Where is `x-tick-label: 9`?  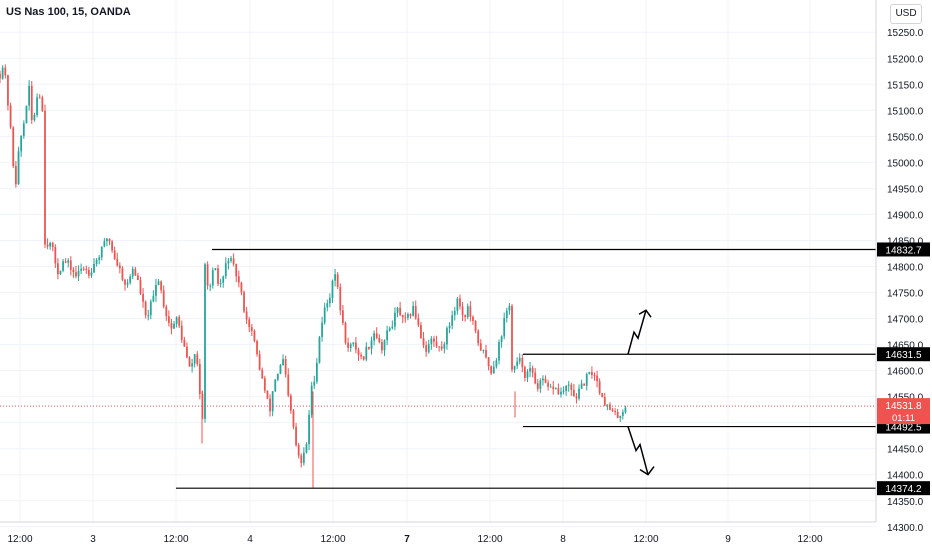
x-tick-label: 9 is located at coordinates (728, 539).